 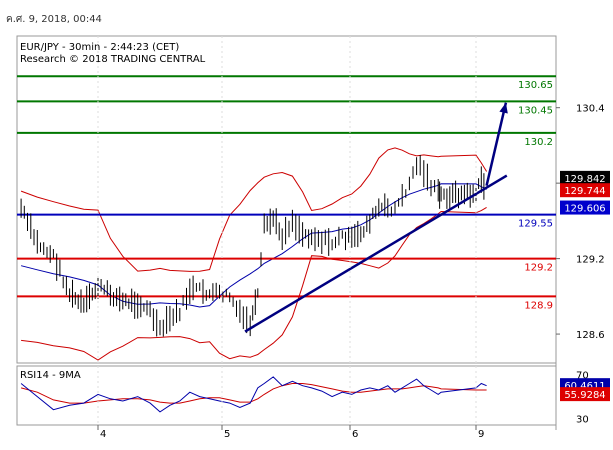 What do you see at coordinates (481, 434) in the screenshot?
I see `day-tick-label: 9` at bounding box center [481, 434].